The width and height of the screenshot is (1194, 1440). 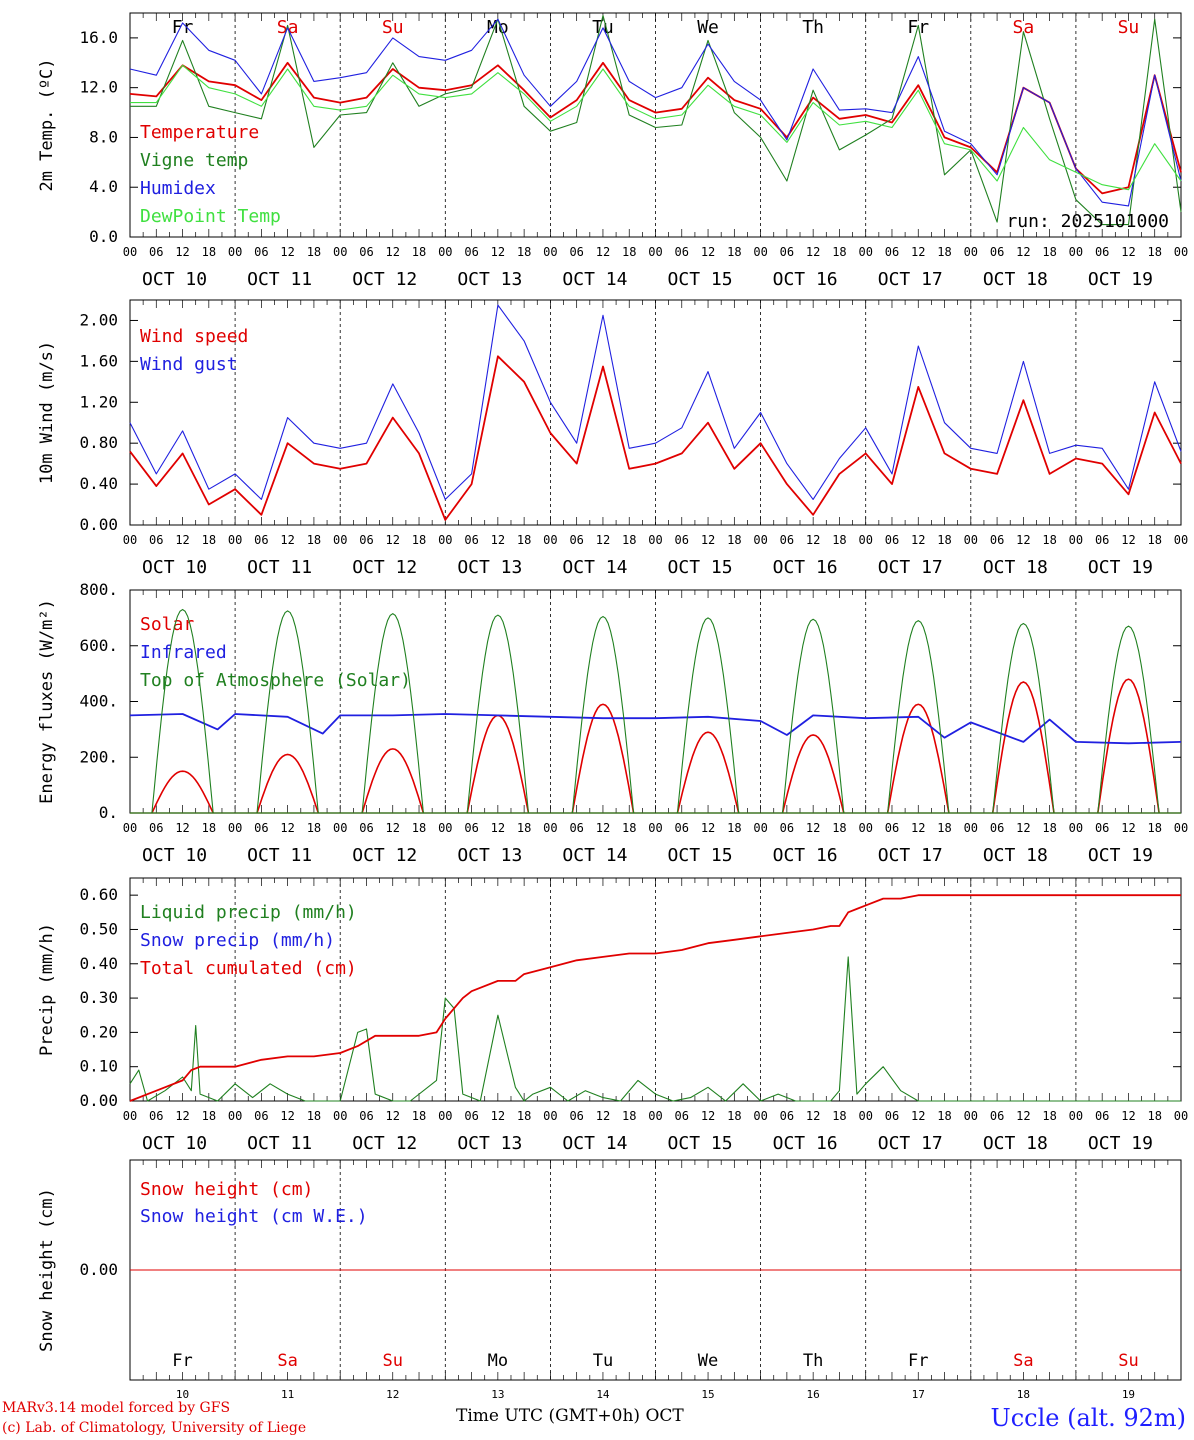 I want to click on run-label: run: 2025101000, so click(x=1087, y=221).